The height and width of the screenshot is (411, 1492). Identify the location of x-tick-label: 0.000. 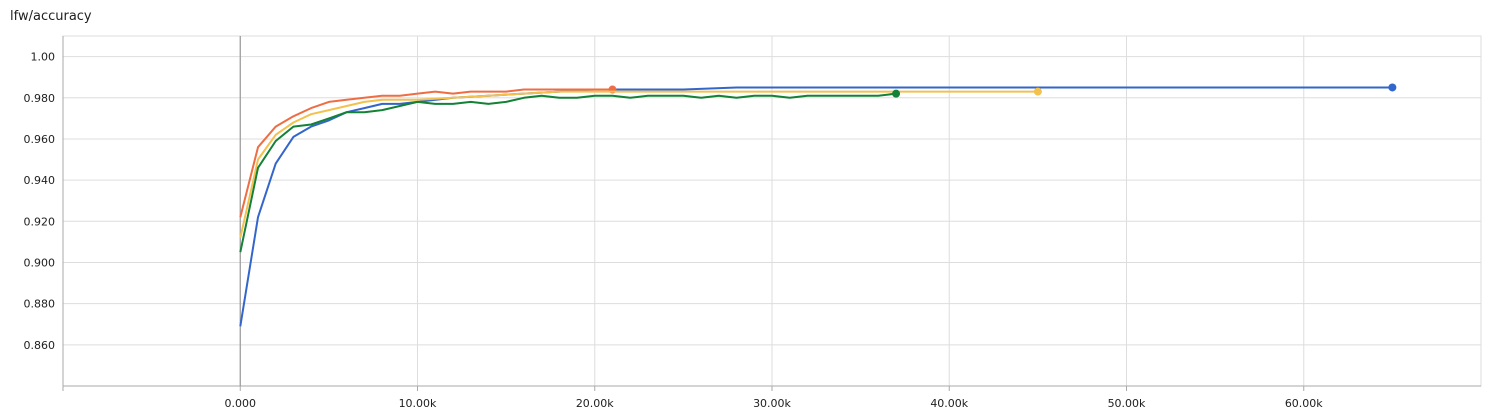
(241, 403).